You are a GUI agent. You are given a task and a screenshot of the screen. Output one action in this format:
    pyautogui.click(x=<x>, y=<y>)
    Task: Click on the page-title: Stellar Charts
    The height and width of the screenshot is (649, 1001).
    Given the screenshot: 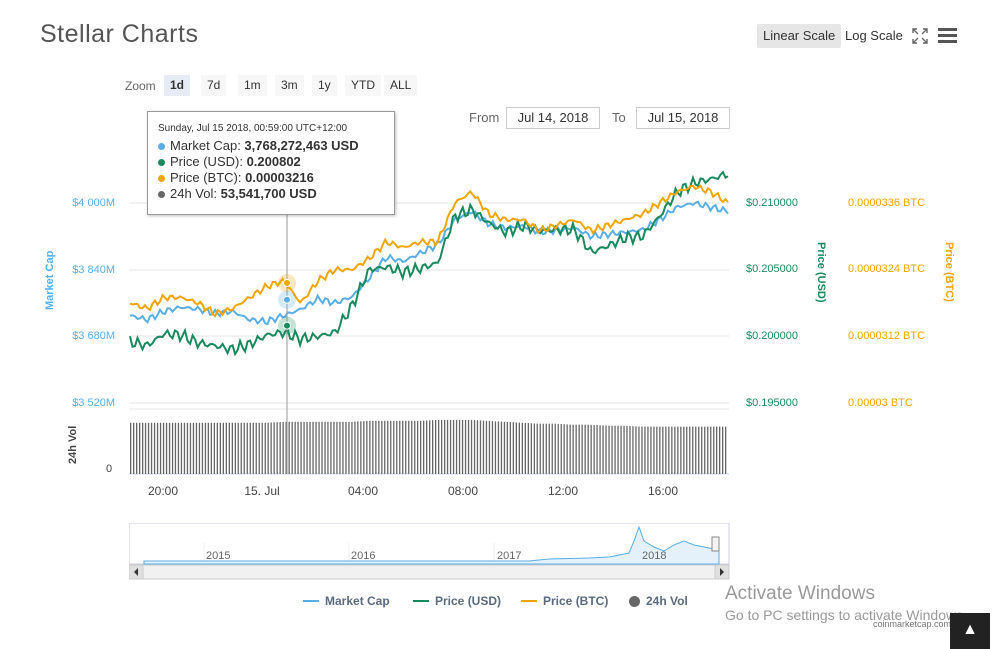 What is the action you would take?
    pyautogui.click(x=119, y=34)
    